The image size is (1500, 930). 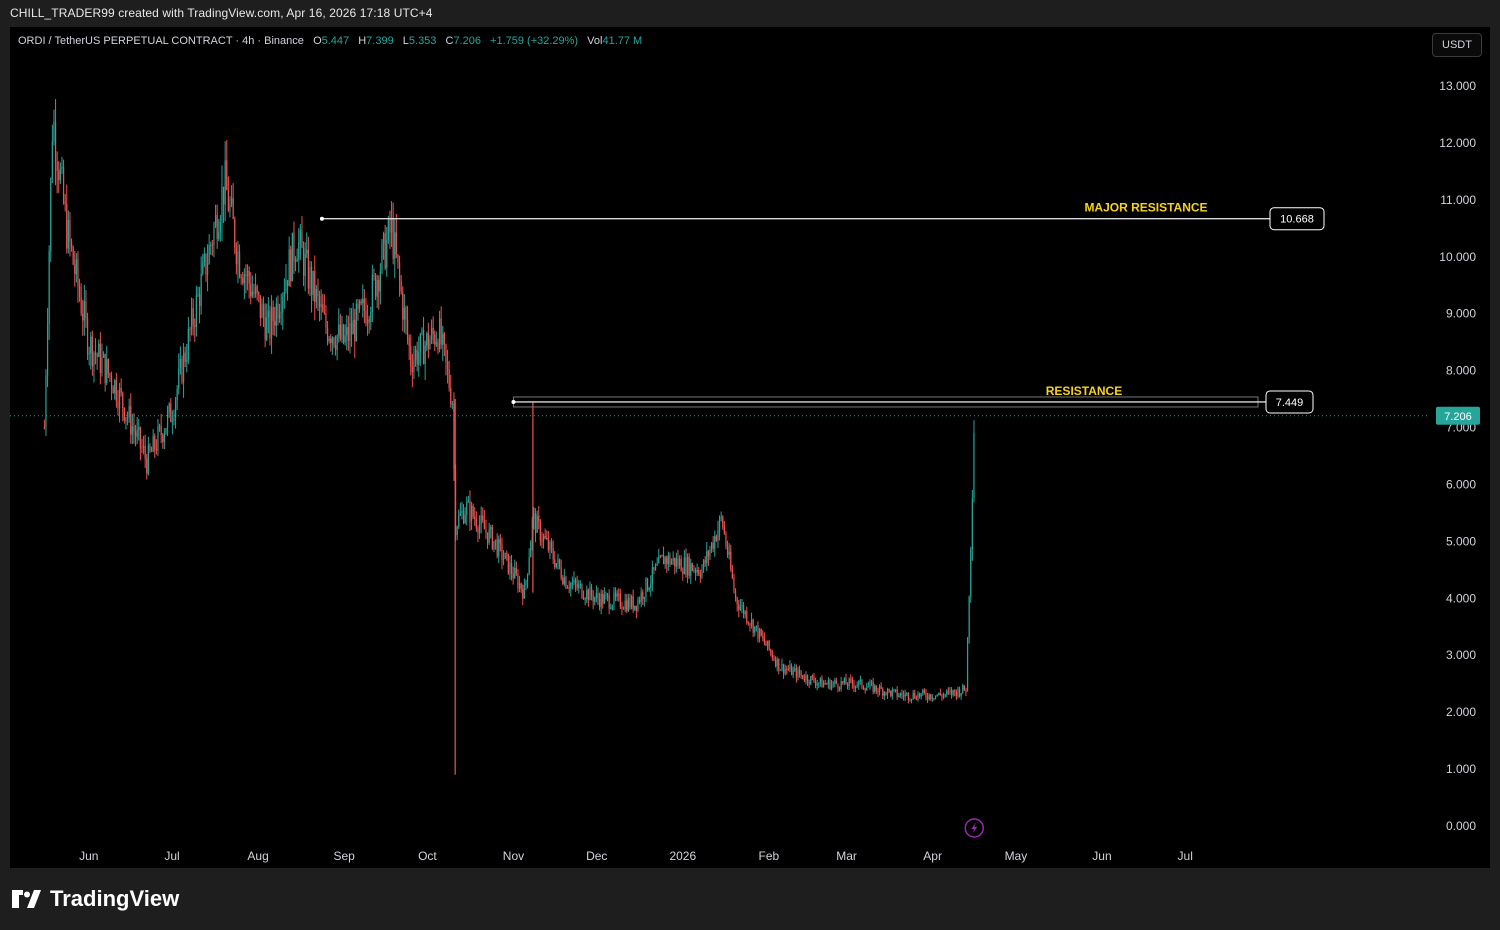 I want to click on tradingview-brand: TradingView, so click(x=95, y=899).